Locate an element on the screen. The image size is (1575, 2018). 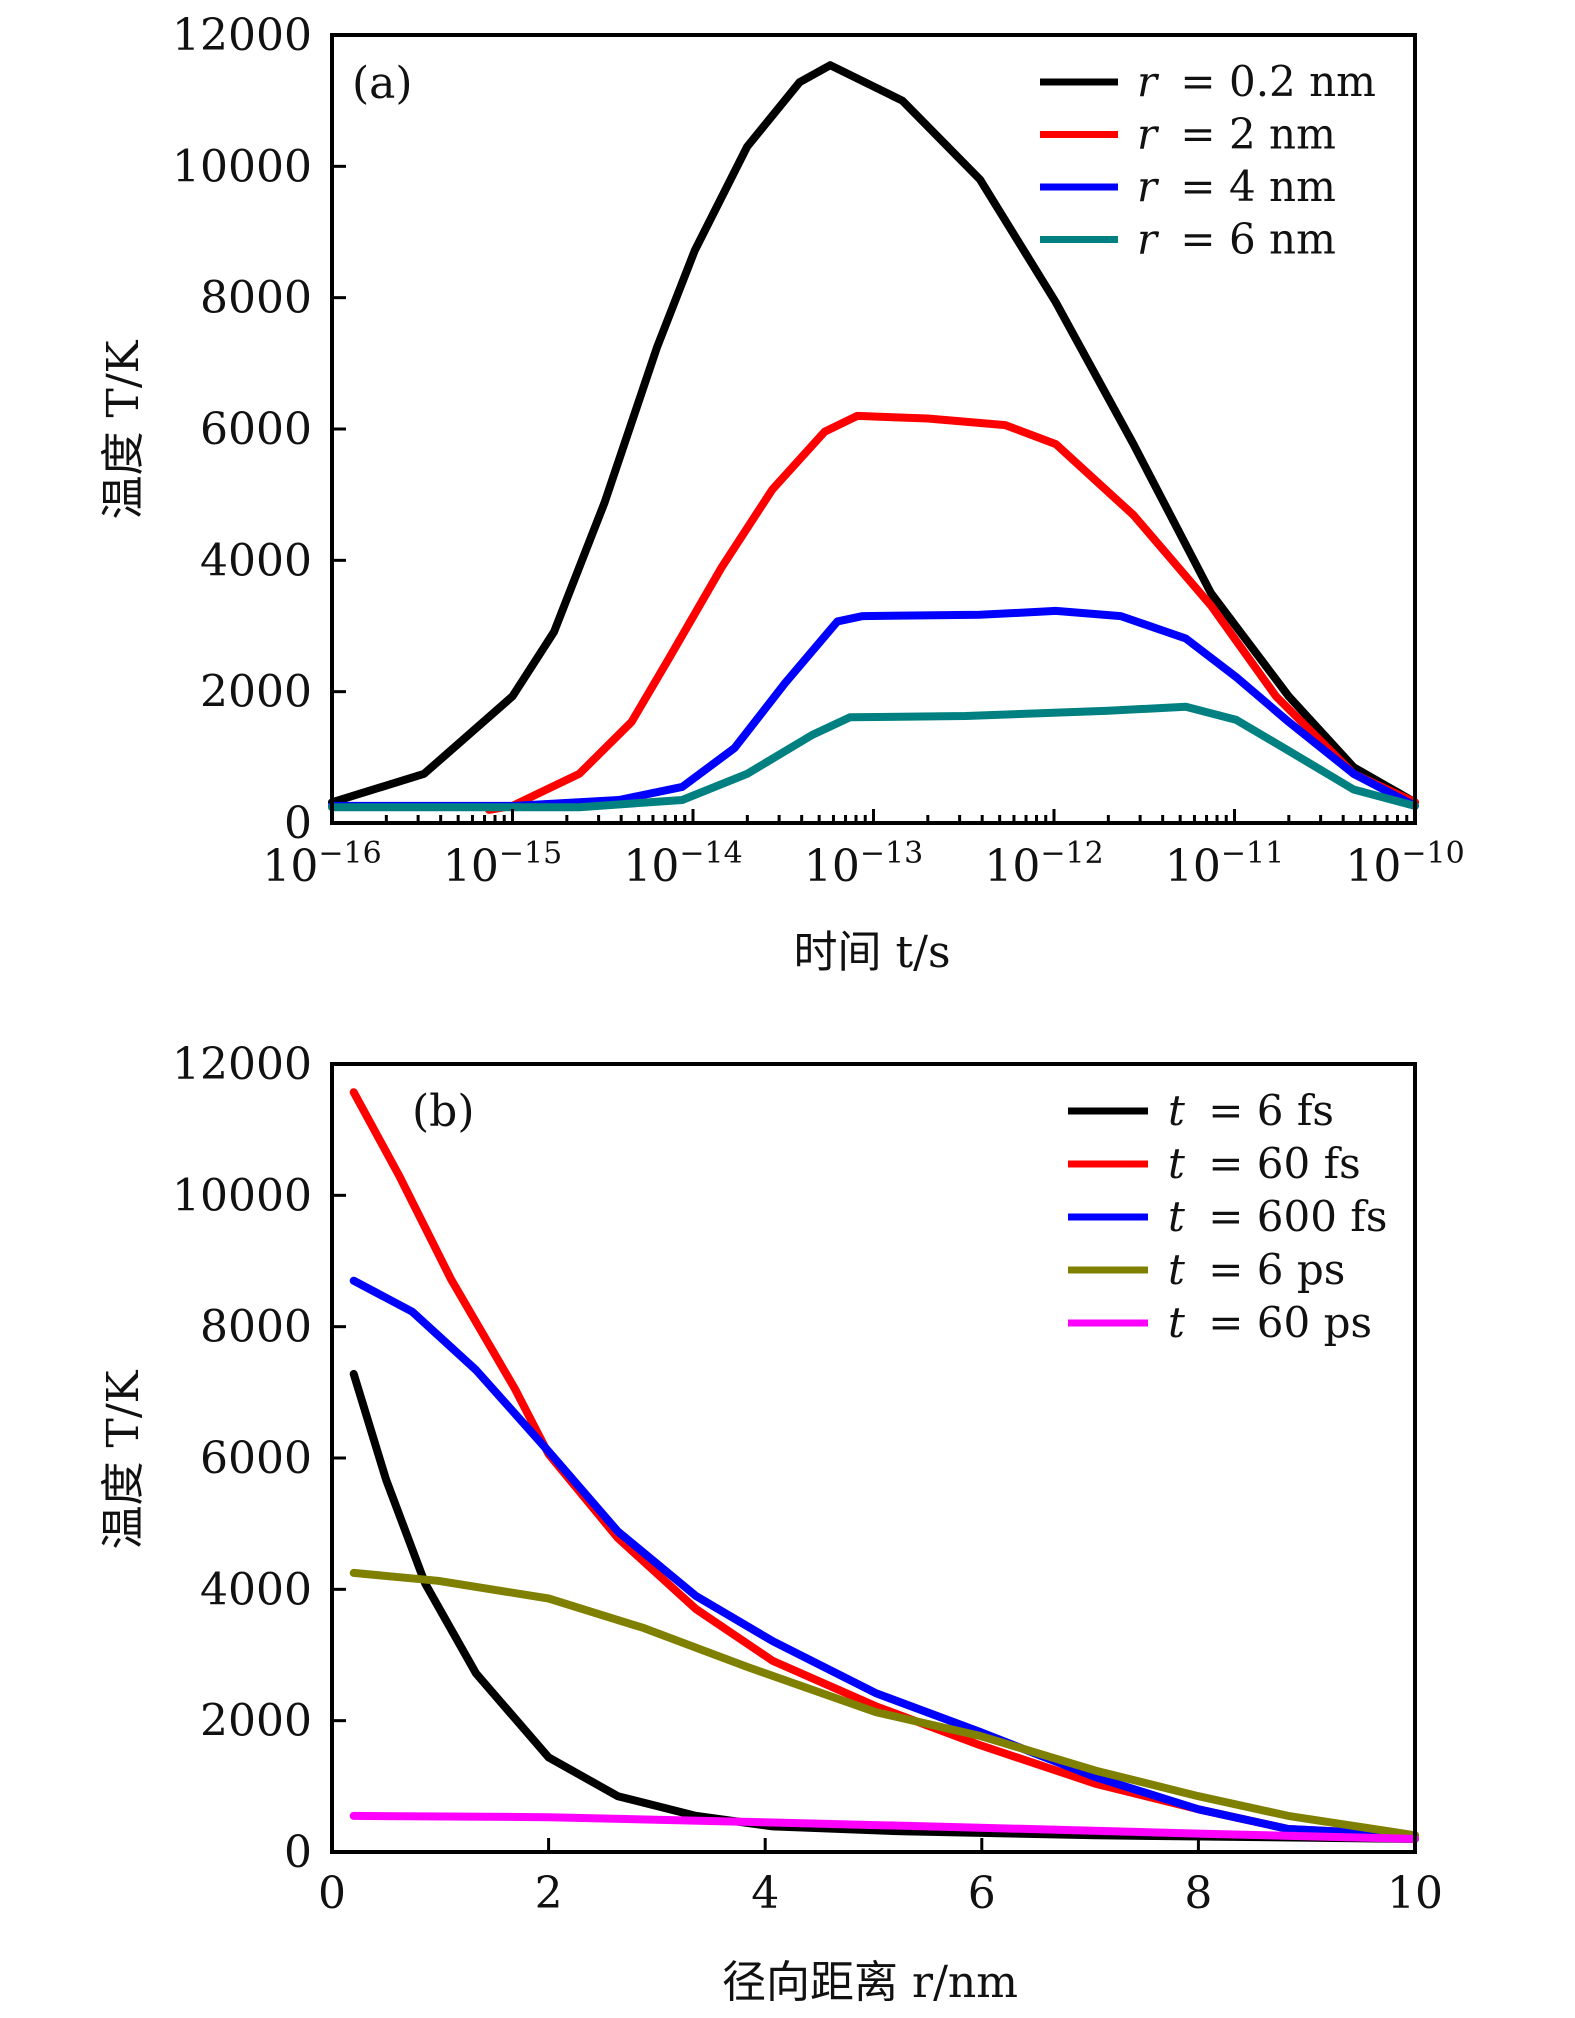
panel-a-y-axis-title: 温度 T/K is located at coordinates (123, 429).